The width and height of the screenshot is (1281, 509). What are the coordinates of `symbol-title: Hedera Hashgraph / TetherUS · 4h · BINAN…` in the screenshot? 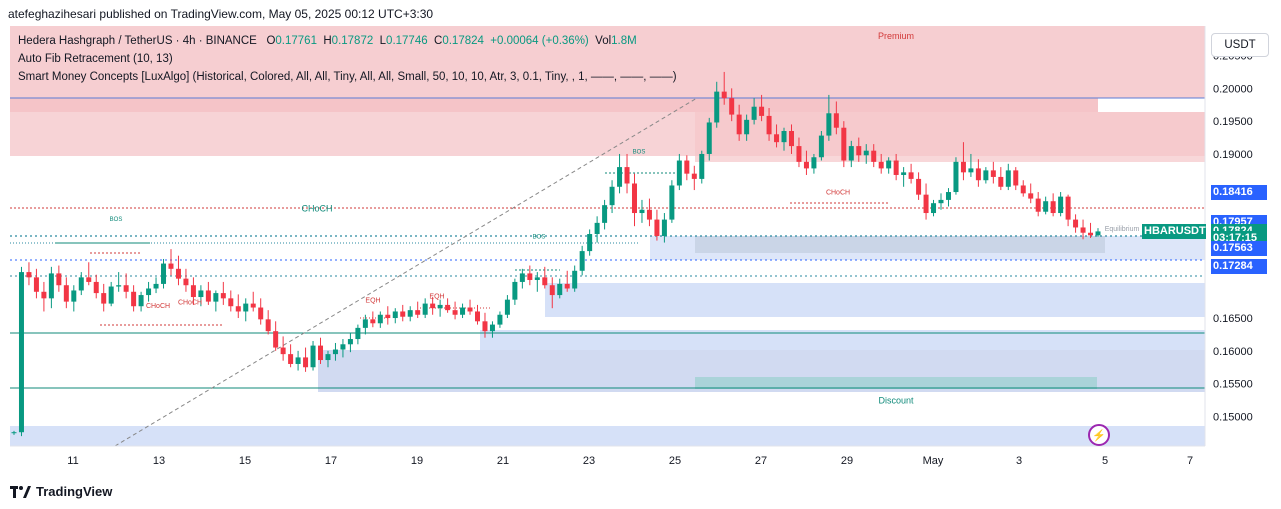 It's located at (137, 41).